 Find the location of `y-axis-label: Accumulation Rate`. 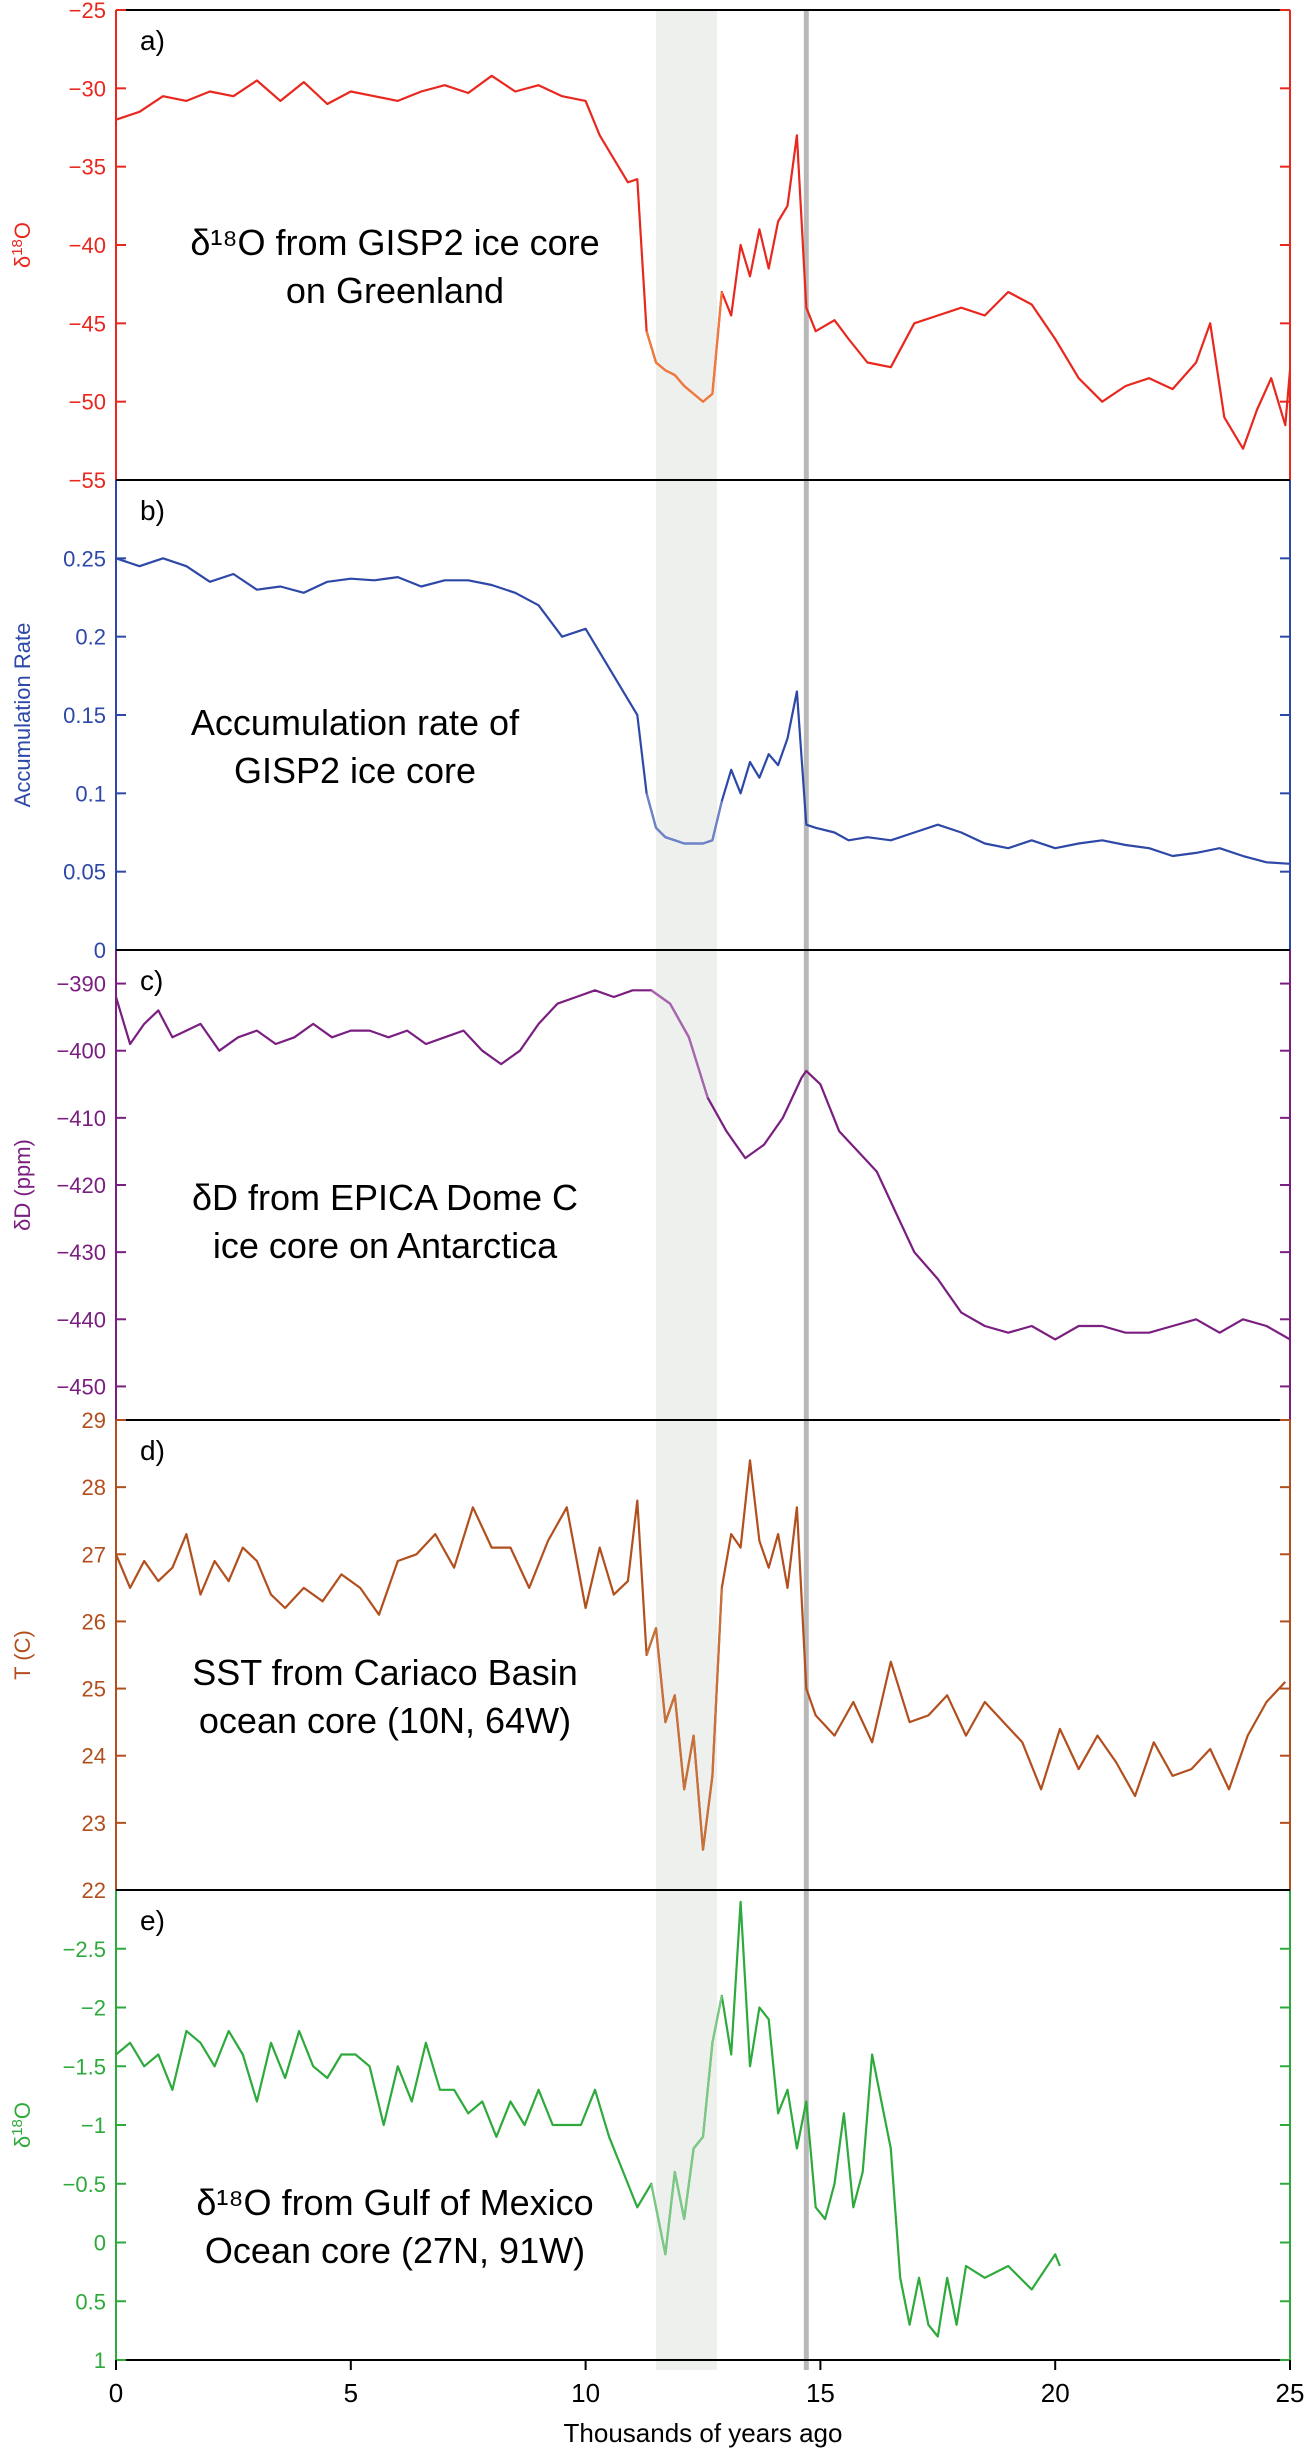

y-axis-label: Accumulation Rate is located at coordinates (22, 715).